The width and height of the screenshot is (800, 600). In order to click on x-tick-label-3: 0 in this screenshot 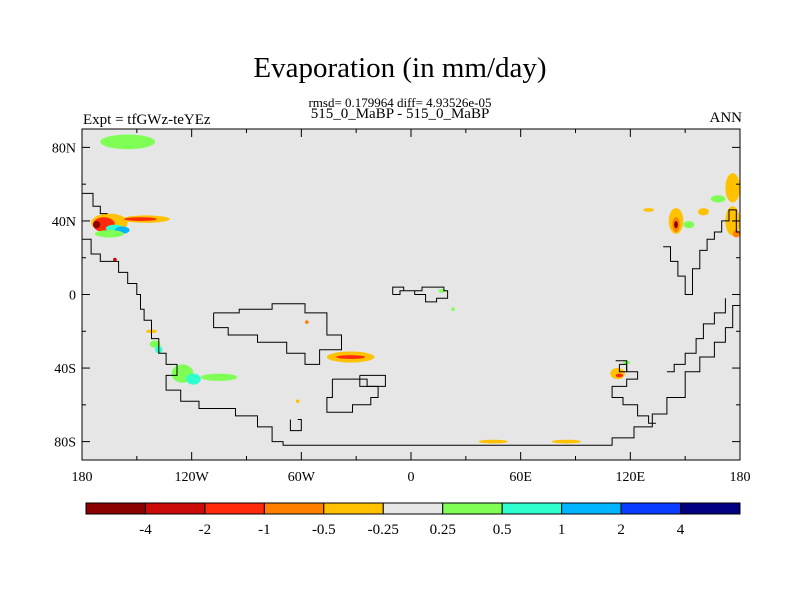, I will do `click(411, 477)`.